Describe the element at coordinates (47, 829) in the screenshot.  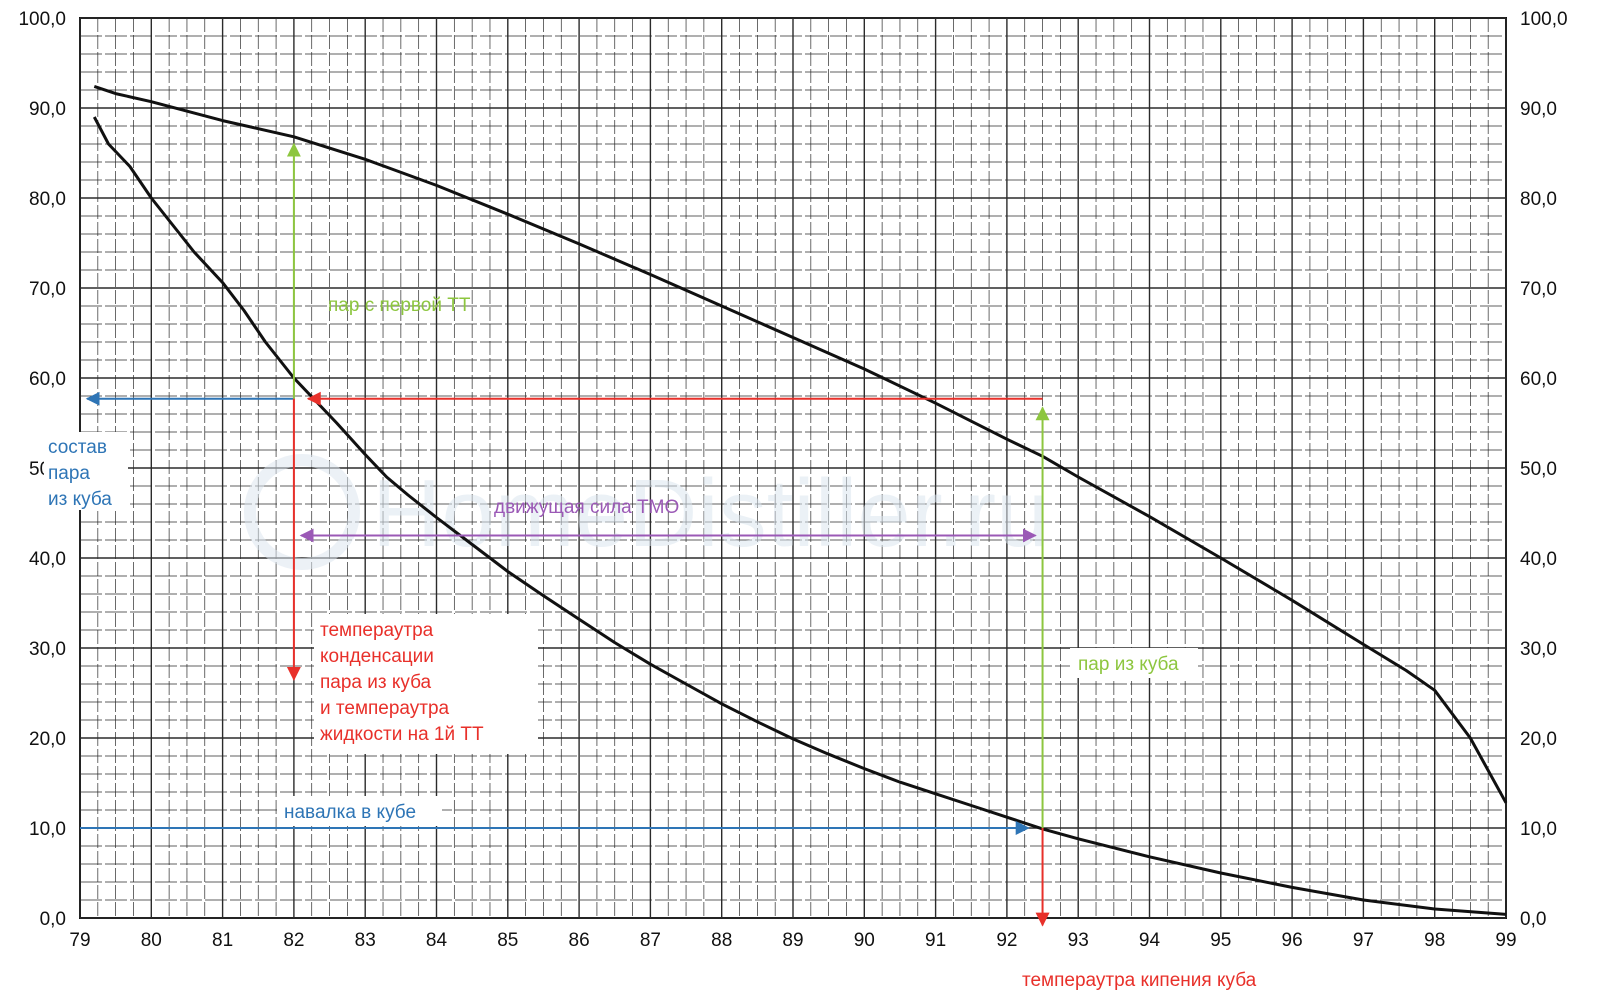
I see `y-tick-label-left: 10,0` at that location.